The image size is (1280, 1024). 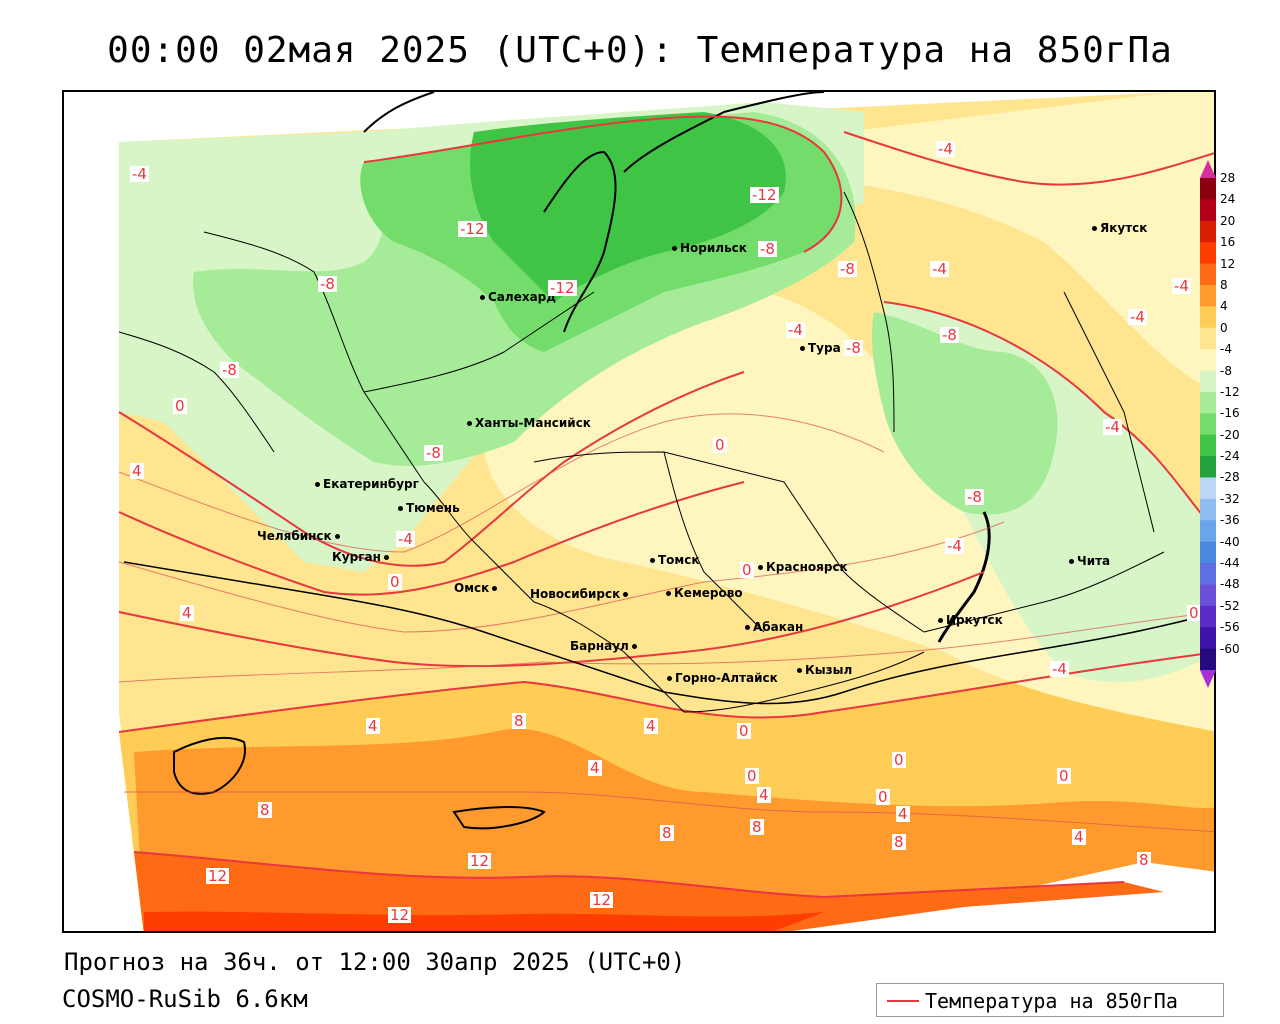 I want to click on city-salekhard: Салехард, so click(x=518, y=297).